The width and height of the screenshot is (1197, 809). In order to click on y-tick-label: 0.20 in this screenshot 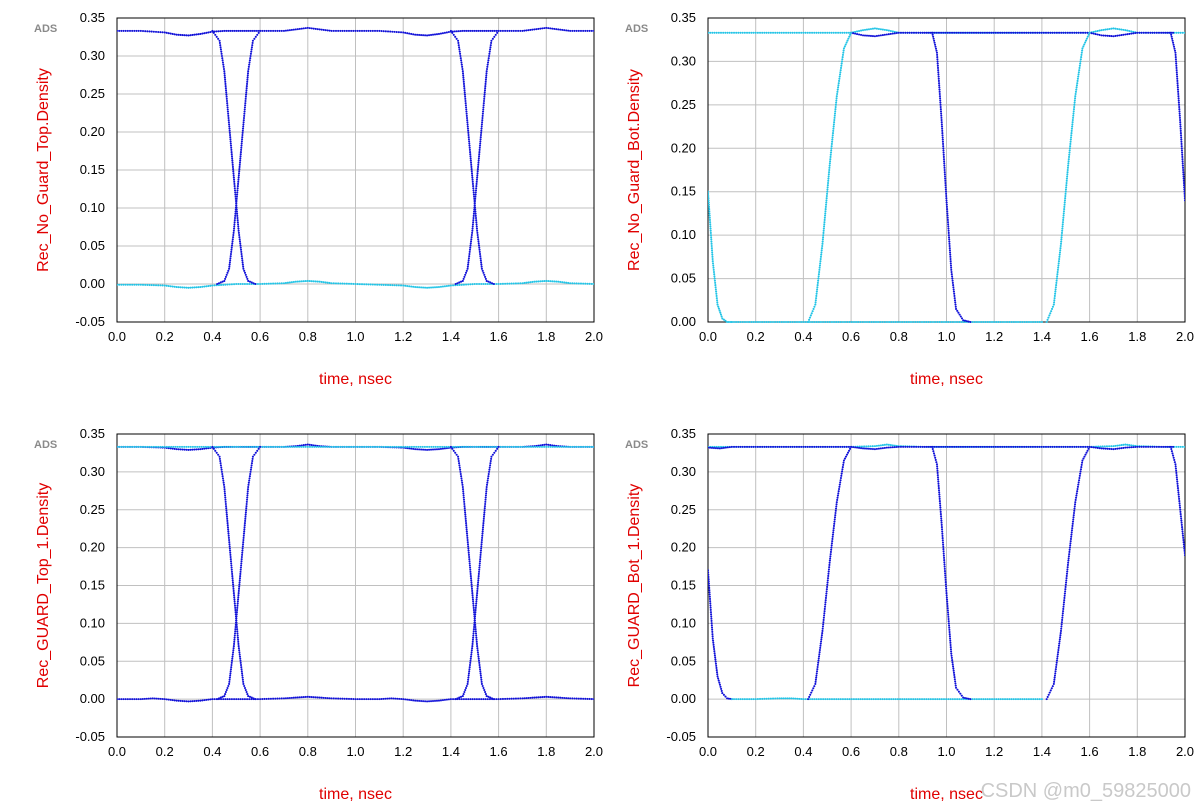, I will do `click(92, 547)`.